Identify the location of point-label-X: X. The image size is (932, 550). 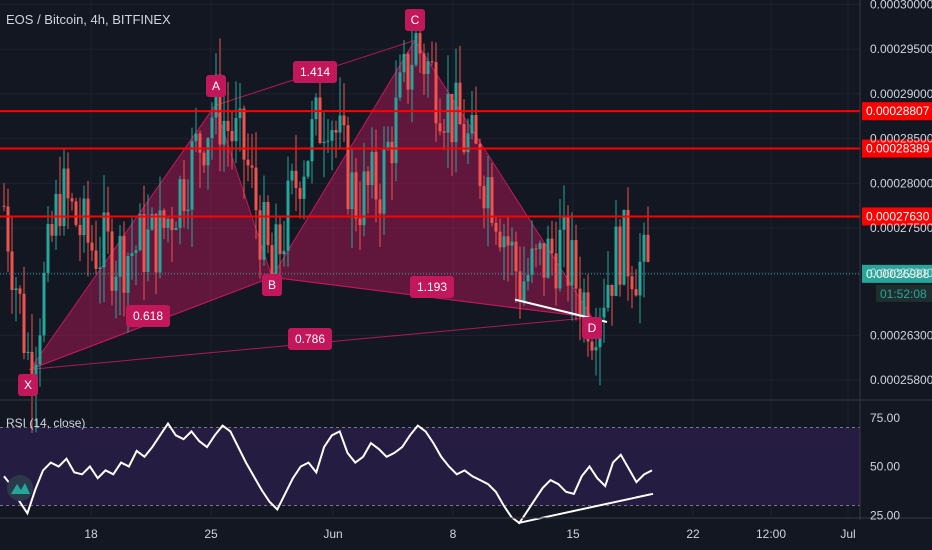
(28, 385).